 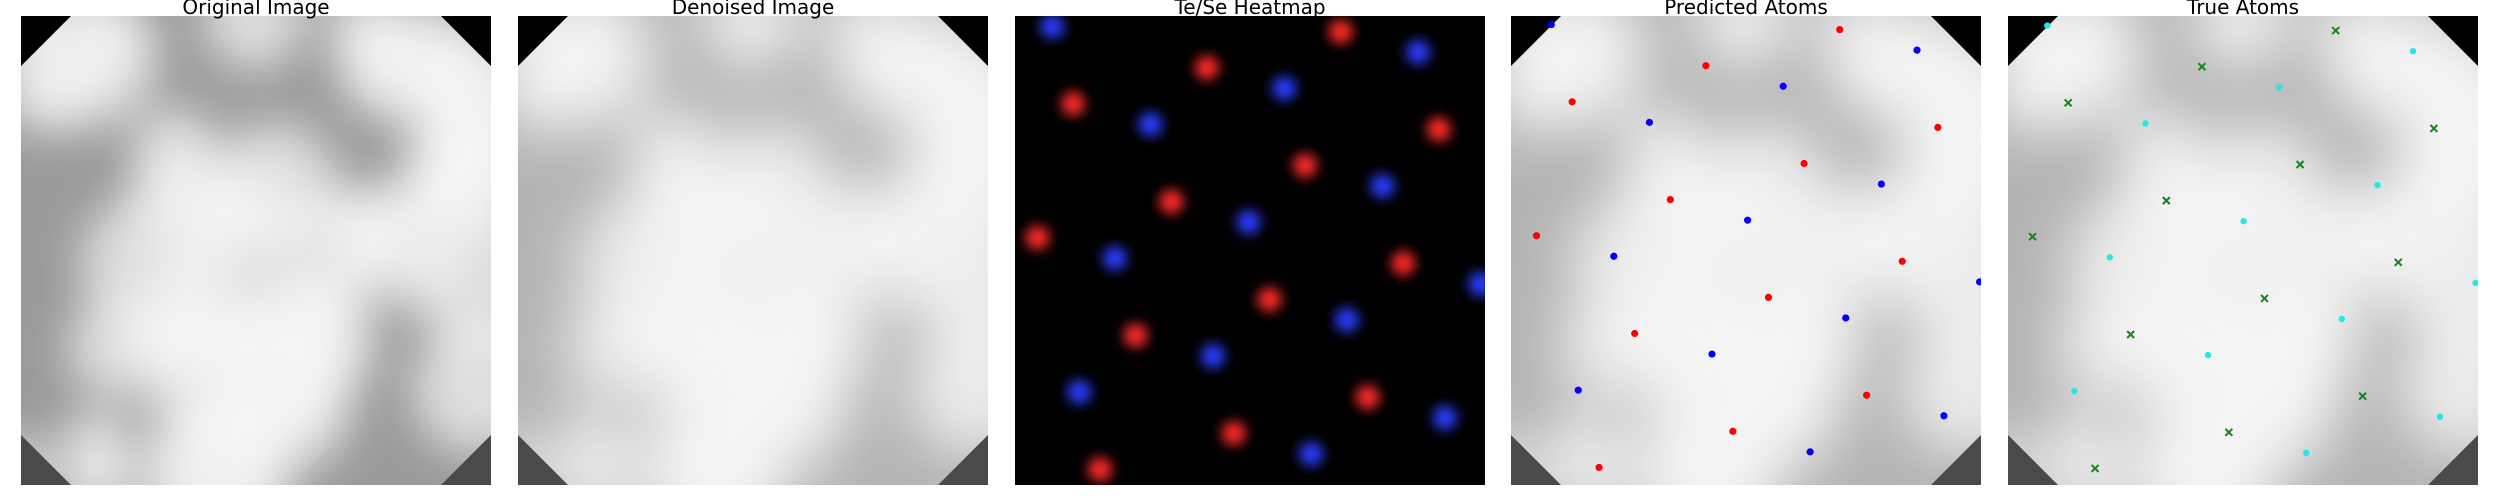 I want to click on panel-title: Te/Se Heatmap, so click(x=1249, y=9).